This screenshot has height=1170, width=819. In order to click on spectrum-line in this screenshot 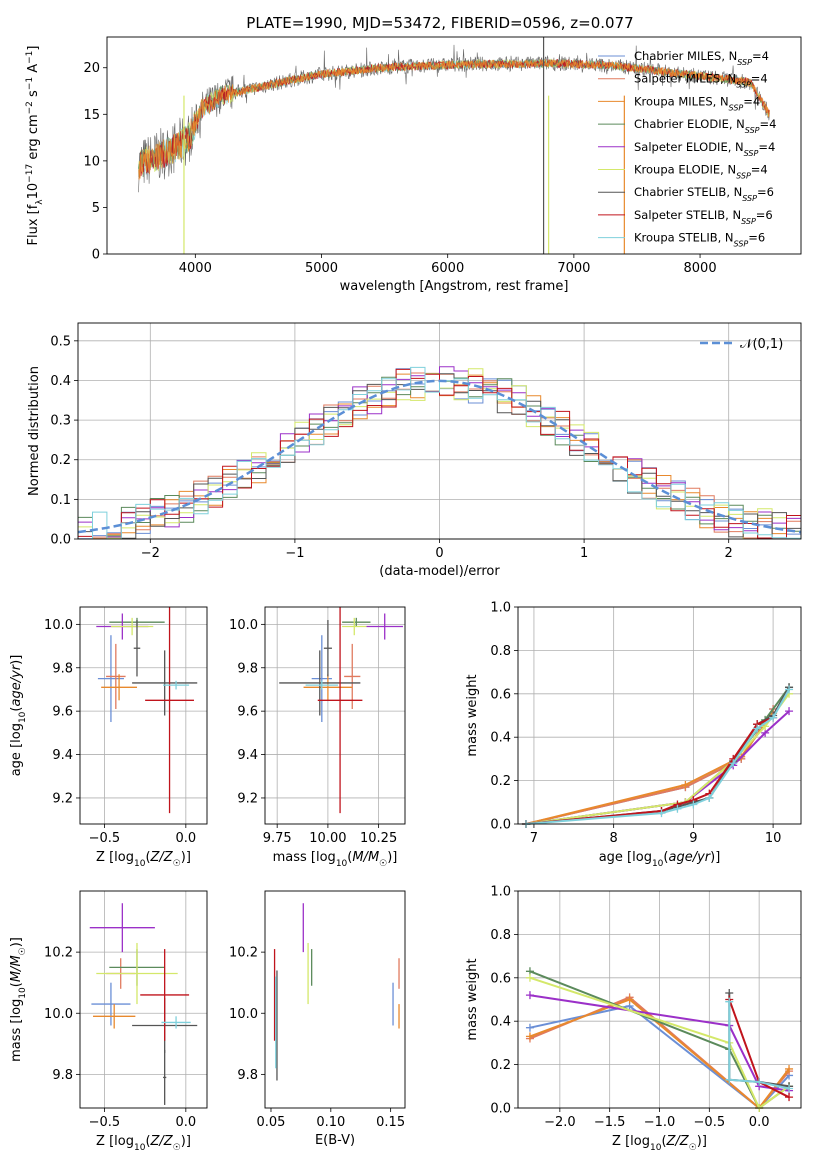, I will do `click(454, 119)`.